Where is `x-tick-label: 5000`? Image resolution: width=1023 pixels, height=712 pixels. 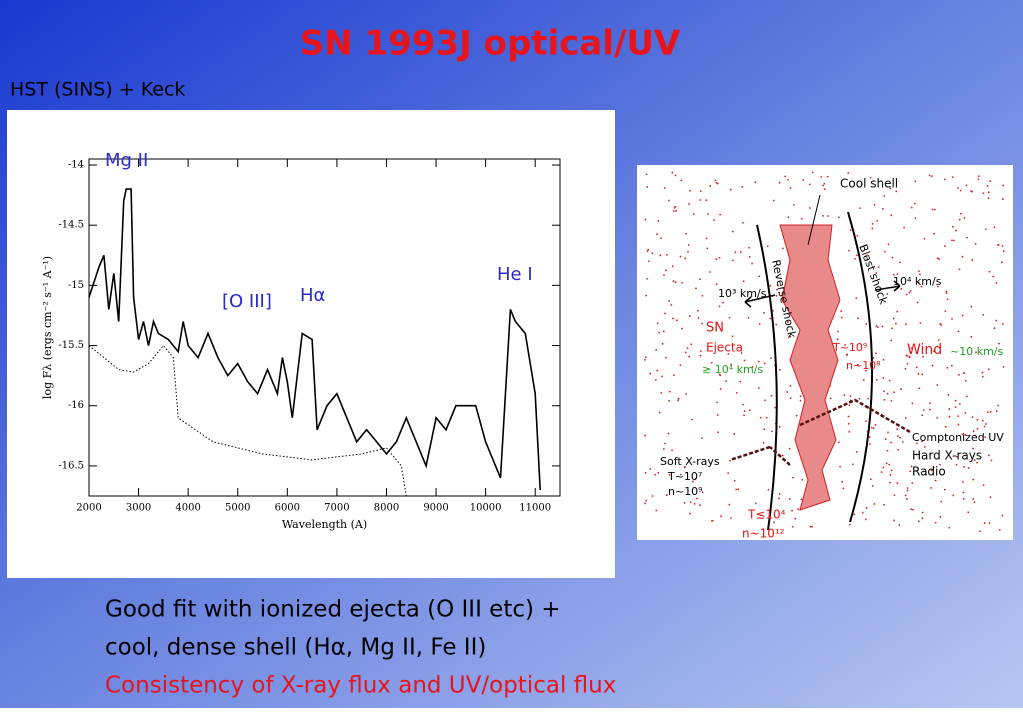
x-tick-label: 5000 is located at coordinates (237, 508).